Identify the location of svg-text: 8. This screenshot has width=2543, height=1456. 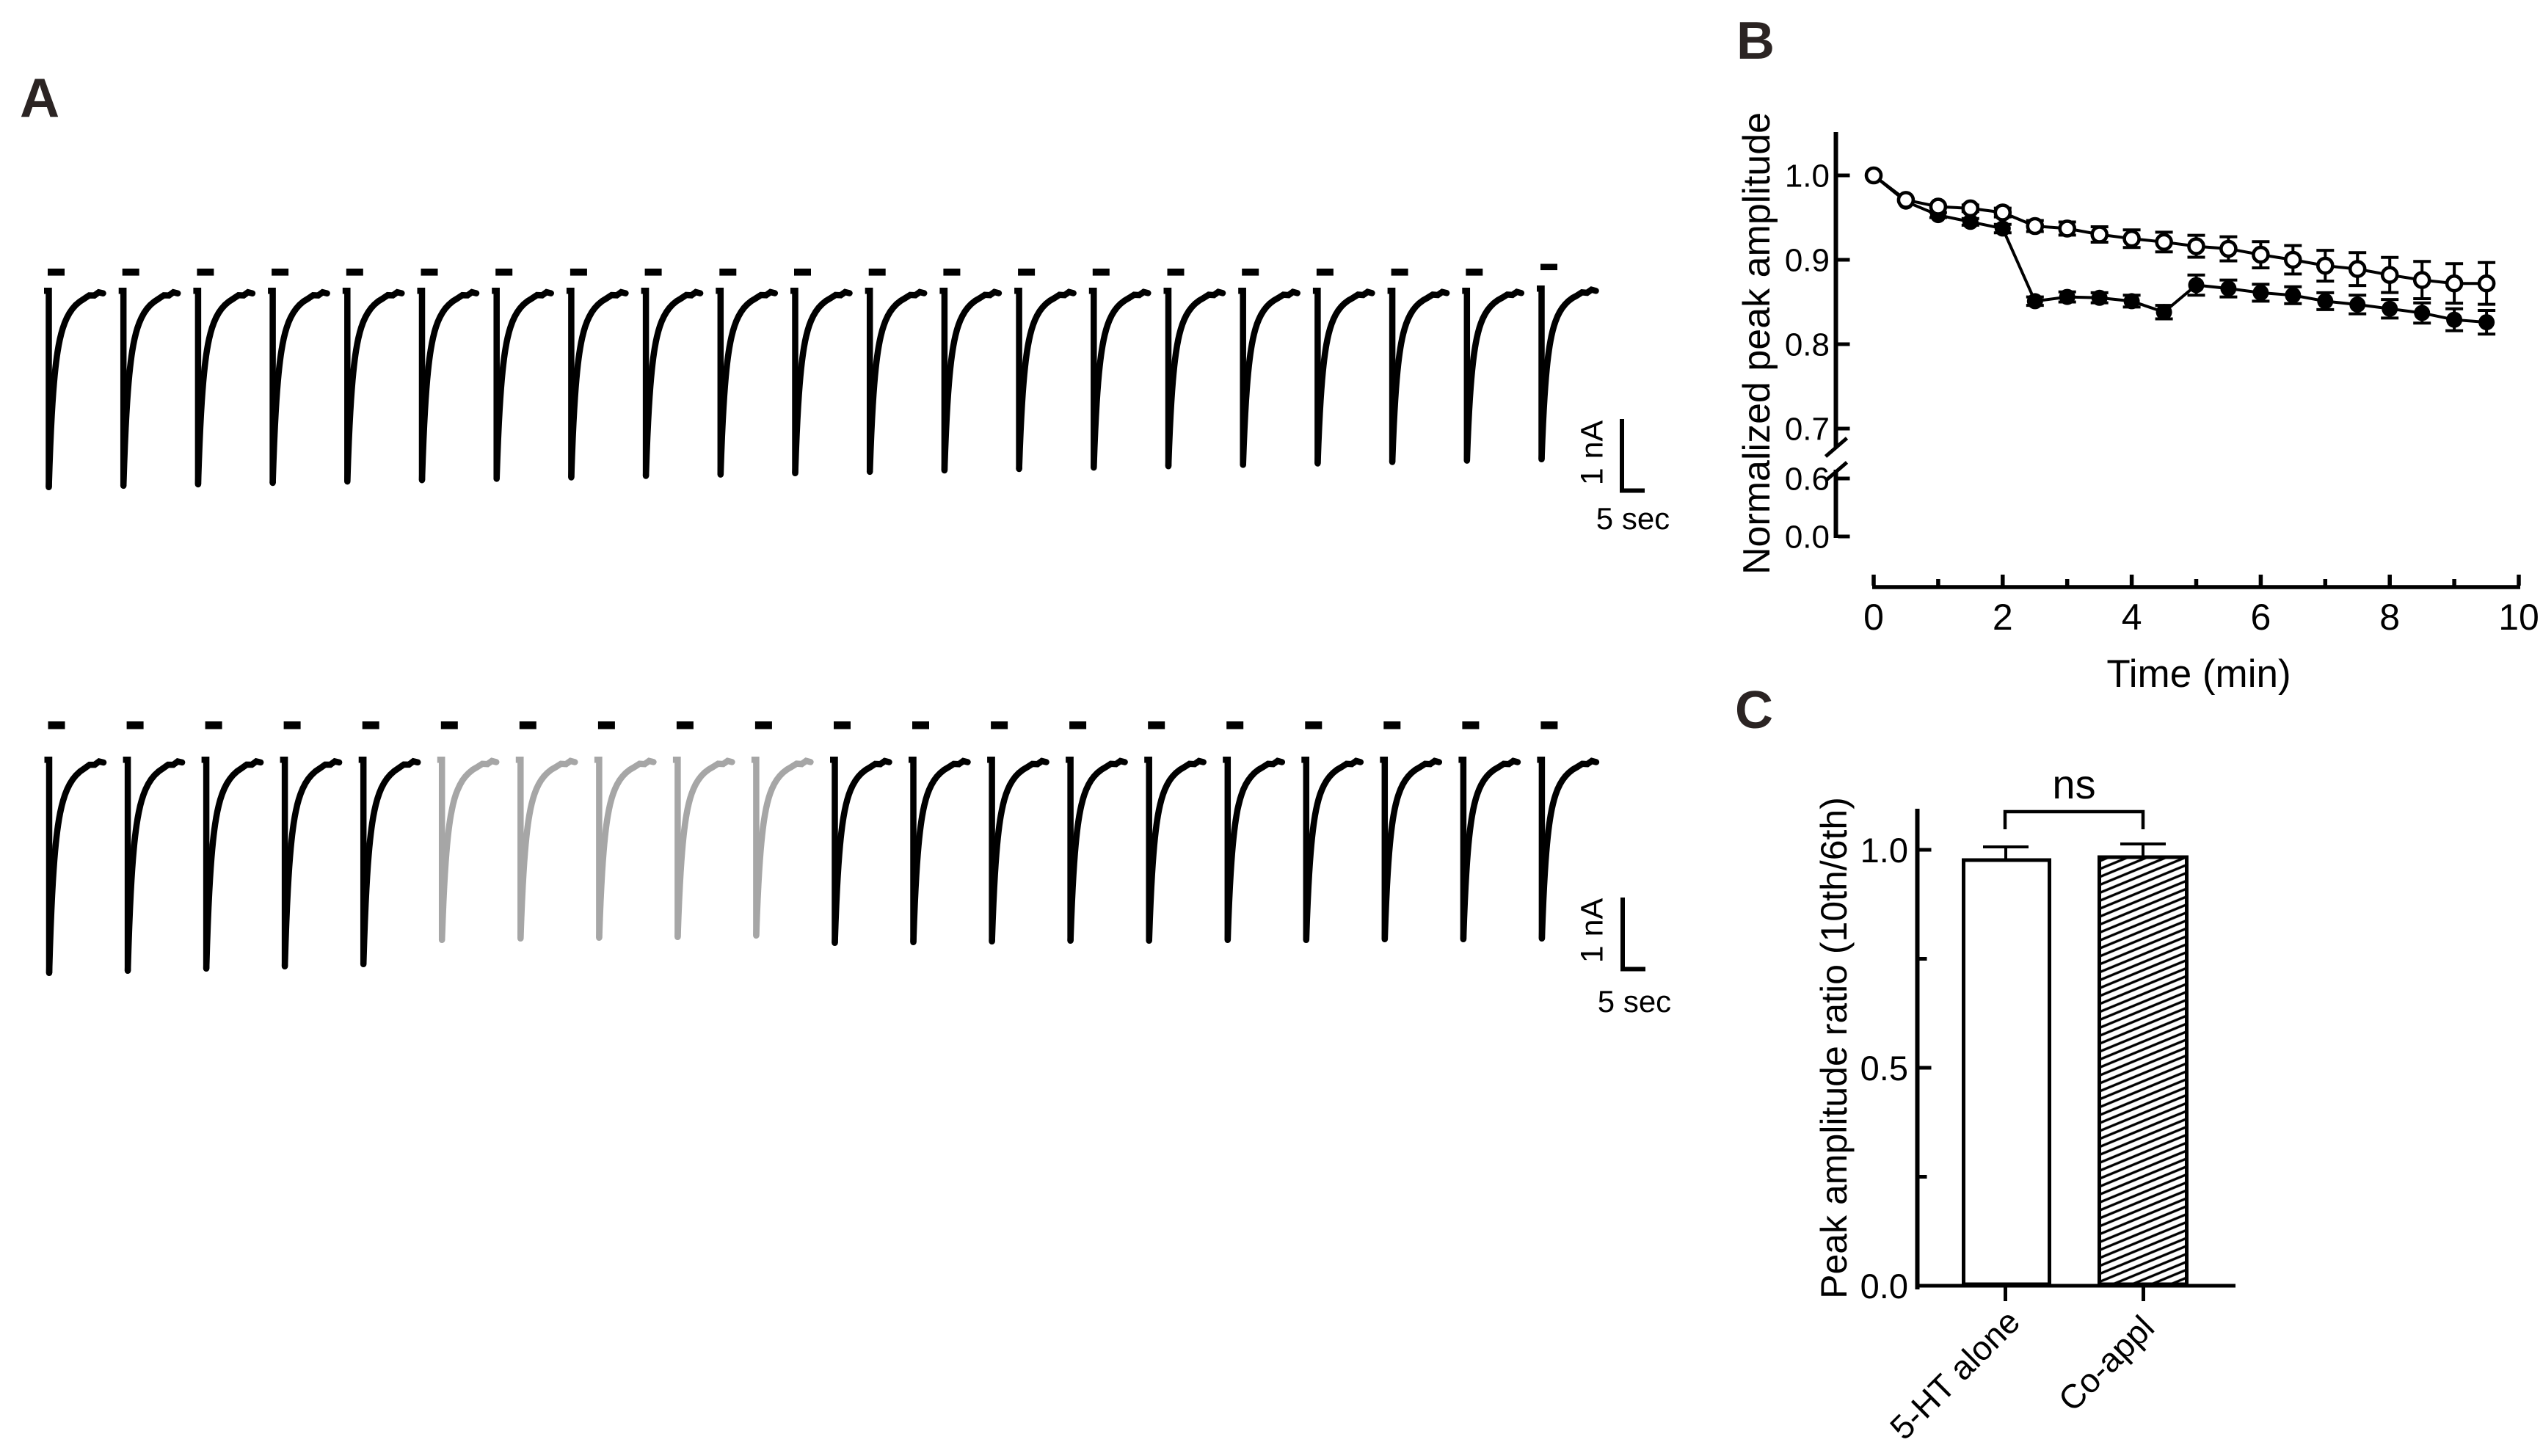
(2389, 617).